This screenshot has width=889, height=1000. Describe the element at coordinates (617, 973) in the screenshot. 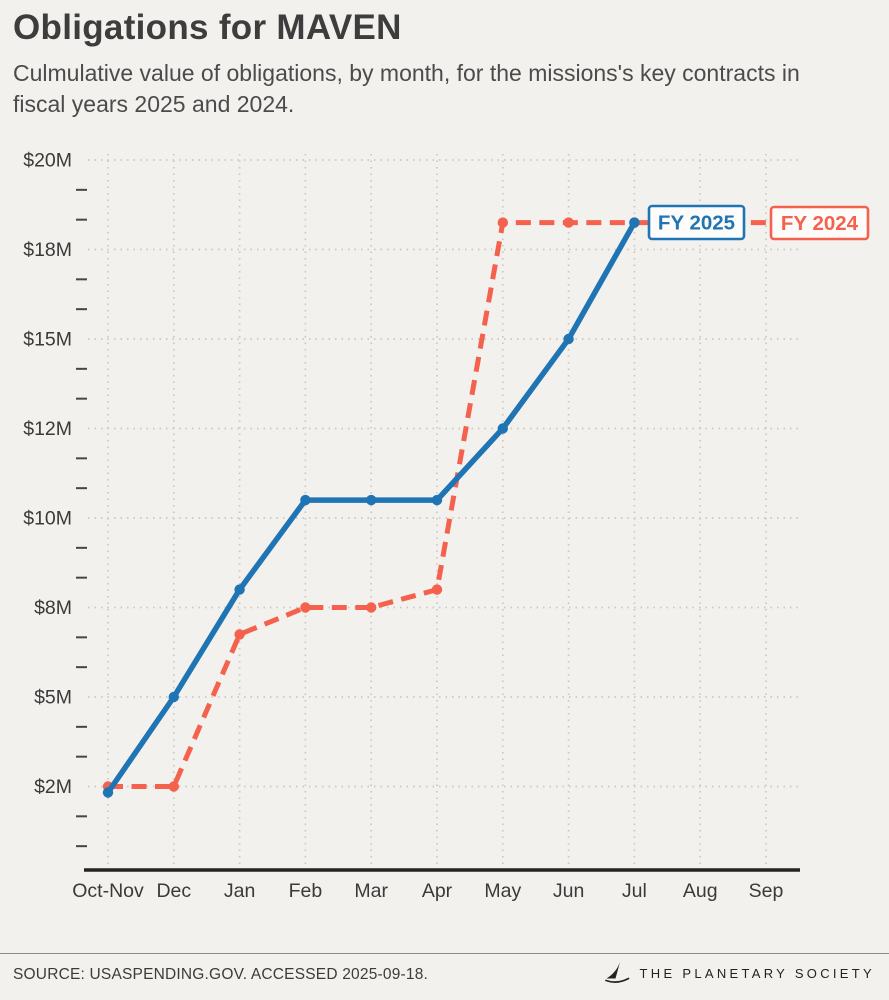

I see `planetary-society-logo-icon` at that location.